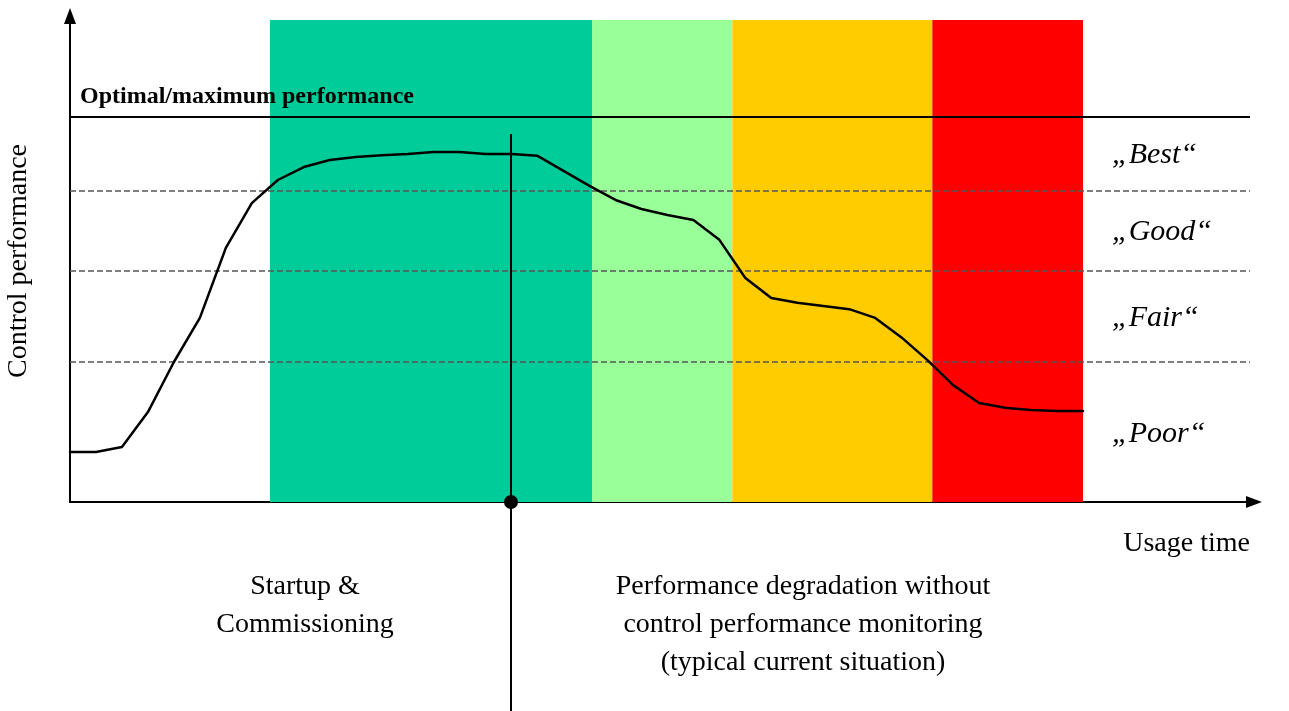 The height and width of the screenshot is (711, 1289). What do you see at coordinates (305, 603) in the screenshot?
I see `text: Startup & Commissioning` at bounding box center [305, 603].